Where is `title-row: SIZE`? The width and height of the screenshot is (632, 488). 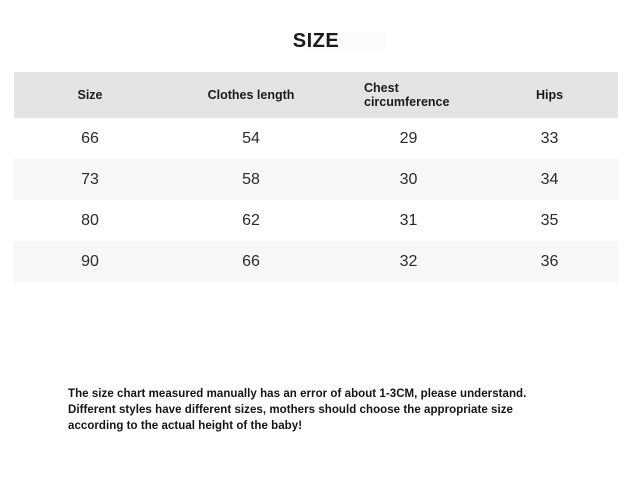 title-row: SIZE is located at coordinates (316, 42).